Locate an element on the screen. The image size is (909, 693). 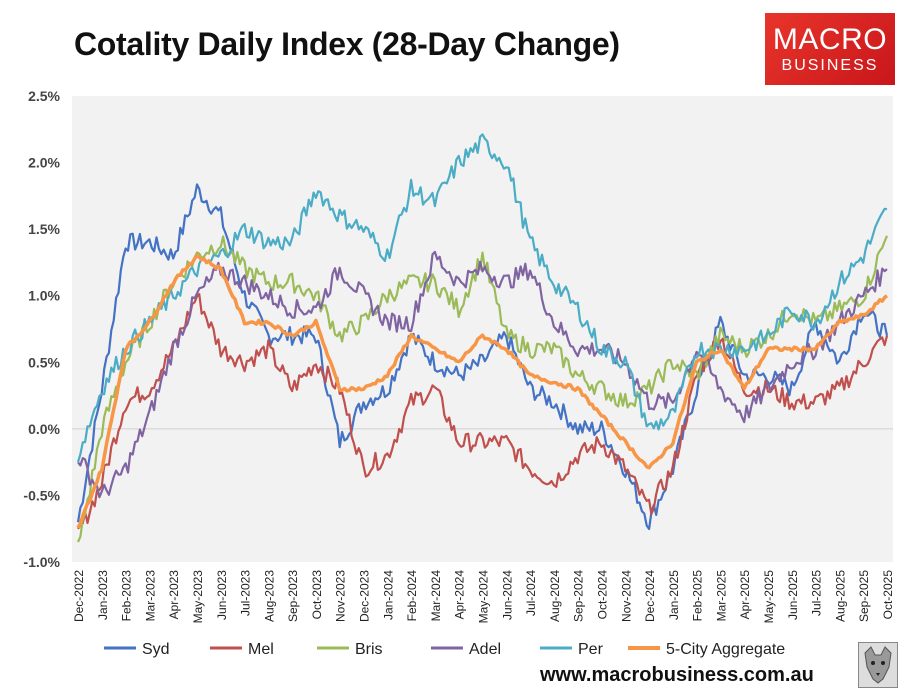
logo-line2: BUSINESS is located at coordinates (830, 65).